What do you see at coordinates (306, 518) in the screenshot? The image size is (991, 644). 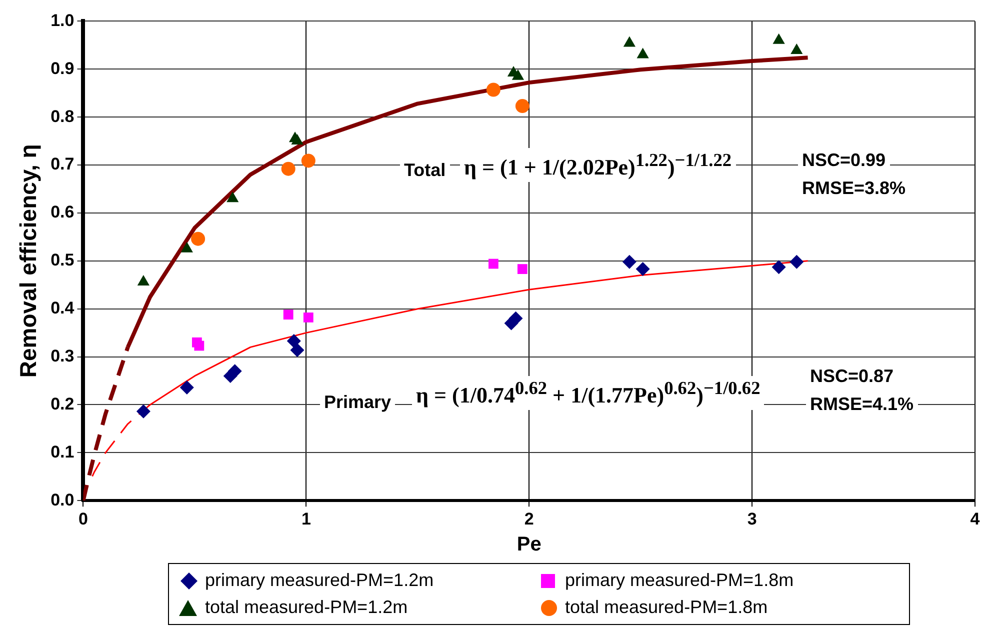 I see `x-tick-label: 1` at bounding box center [306, 518].